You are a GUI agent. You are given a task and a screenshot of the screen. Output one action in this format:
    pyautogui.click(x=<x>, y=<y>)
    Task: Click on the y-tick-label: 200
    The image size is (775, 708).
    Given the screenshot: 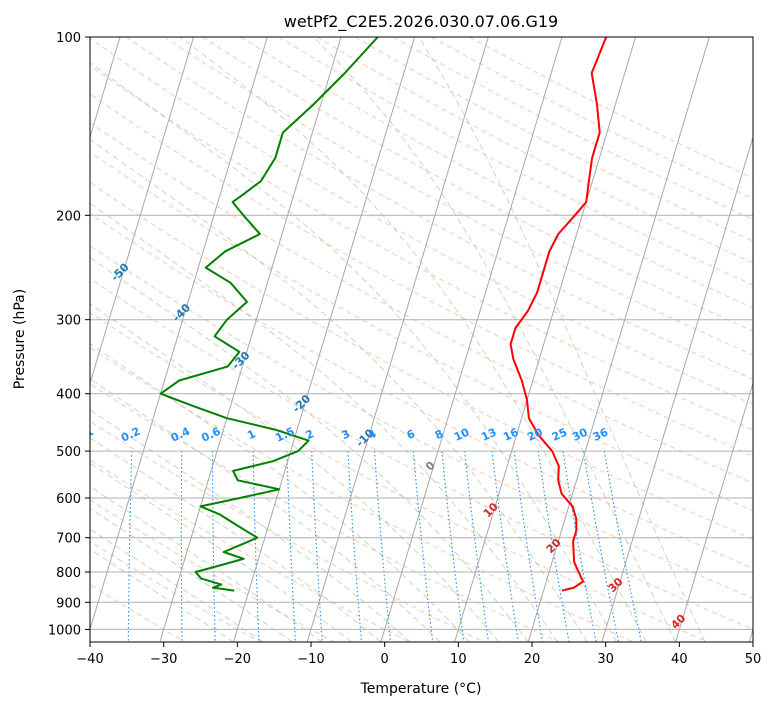 What is the action you would take?
    pyautogui.click(x=68, y=216)
    